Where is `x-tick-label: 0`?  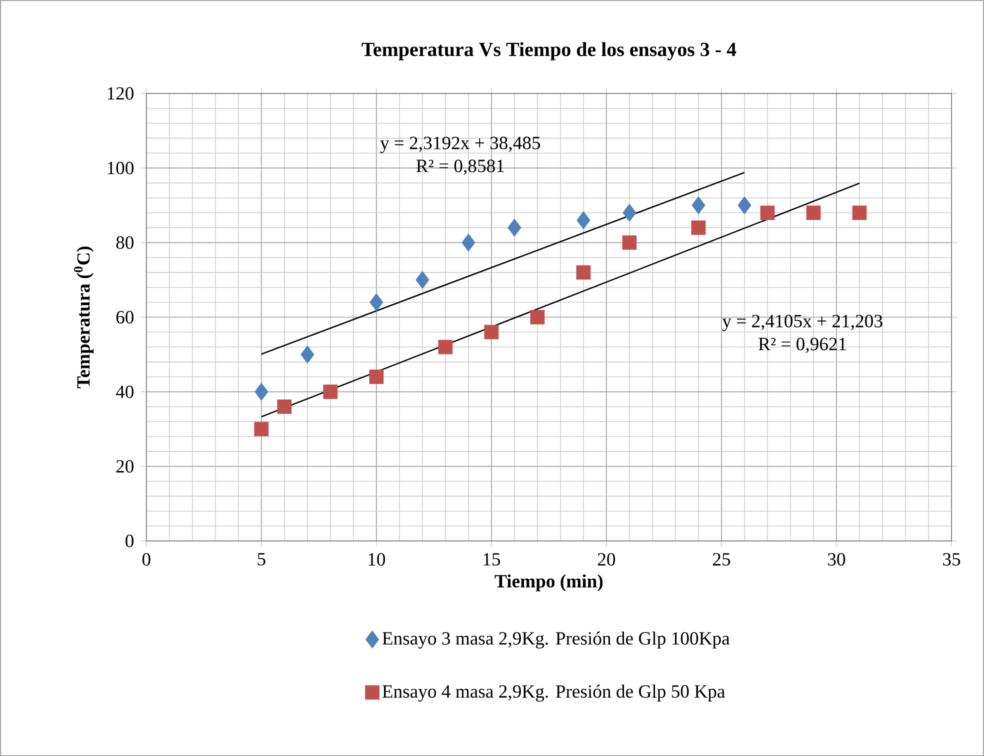
x-tick-label: 0 is located at coordinates (146, 559).